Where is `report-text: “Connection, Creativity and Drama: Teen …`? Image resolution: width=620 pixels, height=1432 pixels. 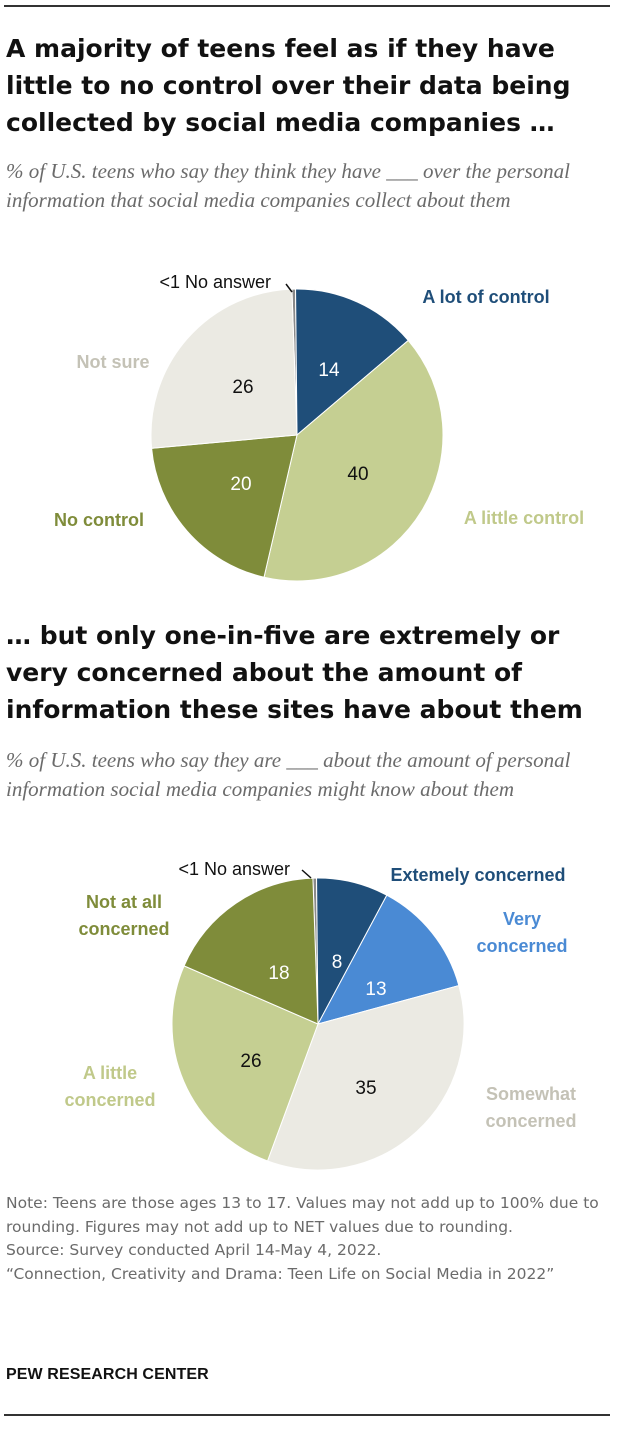
report-text: “Connection, Creativity and Drama: Teen … is located at coordinates (280, 1273).